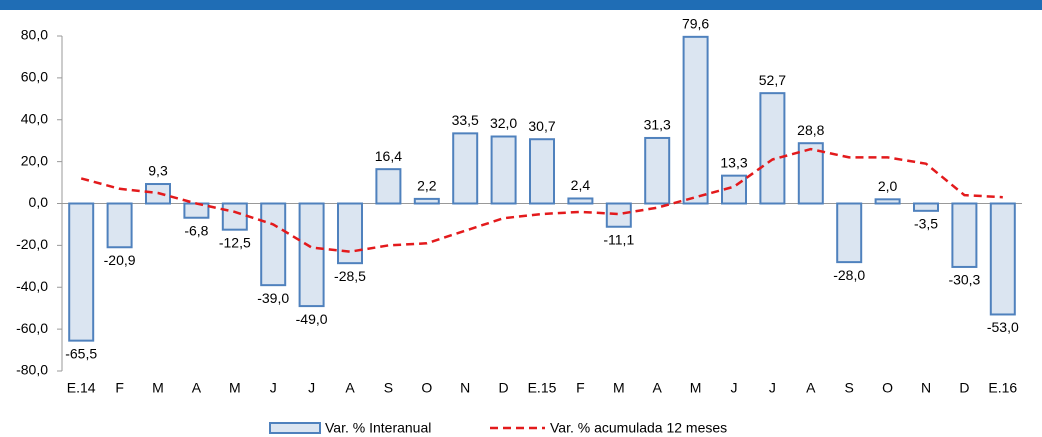 The height and width of the screenshot is (437, 1042). Describe the element at coordinates (32, 370) in the screenshot. I see `y-tick-label: -80,0` at that location.